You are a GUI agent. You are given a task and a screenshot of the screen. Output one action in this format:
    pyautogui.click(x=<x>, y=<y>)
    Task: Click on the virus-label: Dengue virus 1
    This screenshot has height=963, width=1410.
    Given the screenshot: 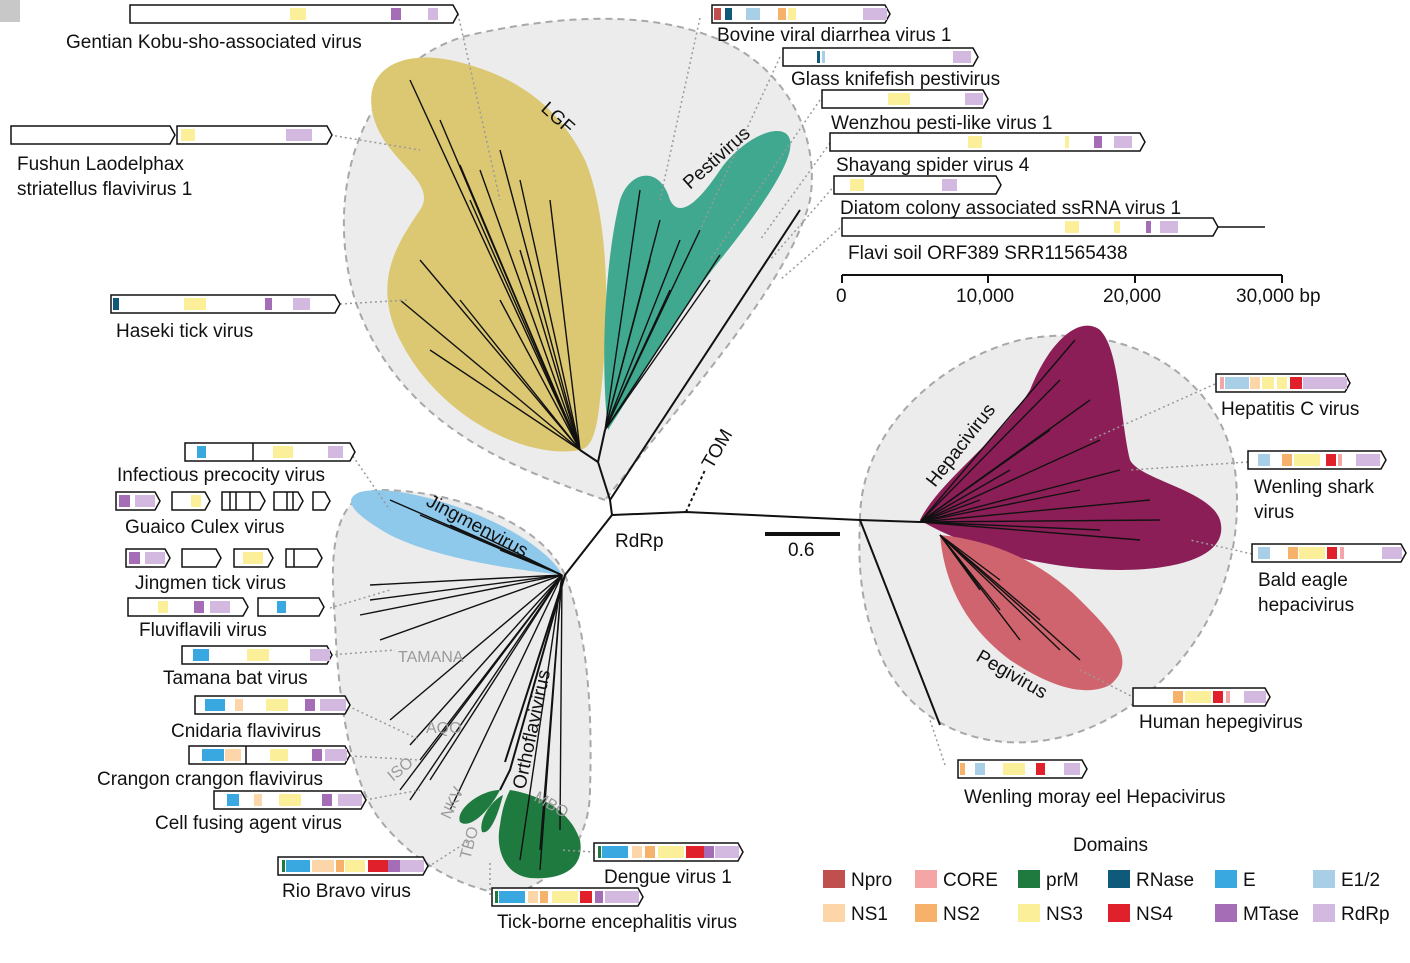 What is the action you would take?
    pyautogui.click(x=668, y=877)
    